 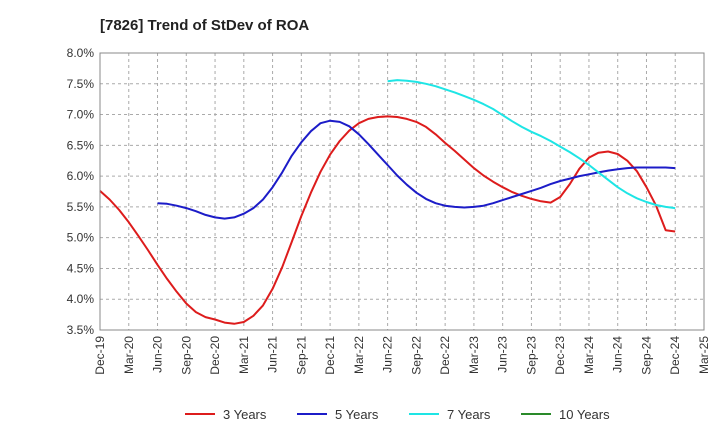 I want to click on x-tick-label: Mar-22, so click(x=359, y=355).